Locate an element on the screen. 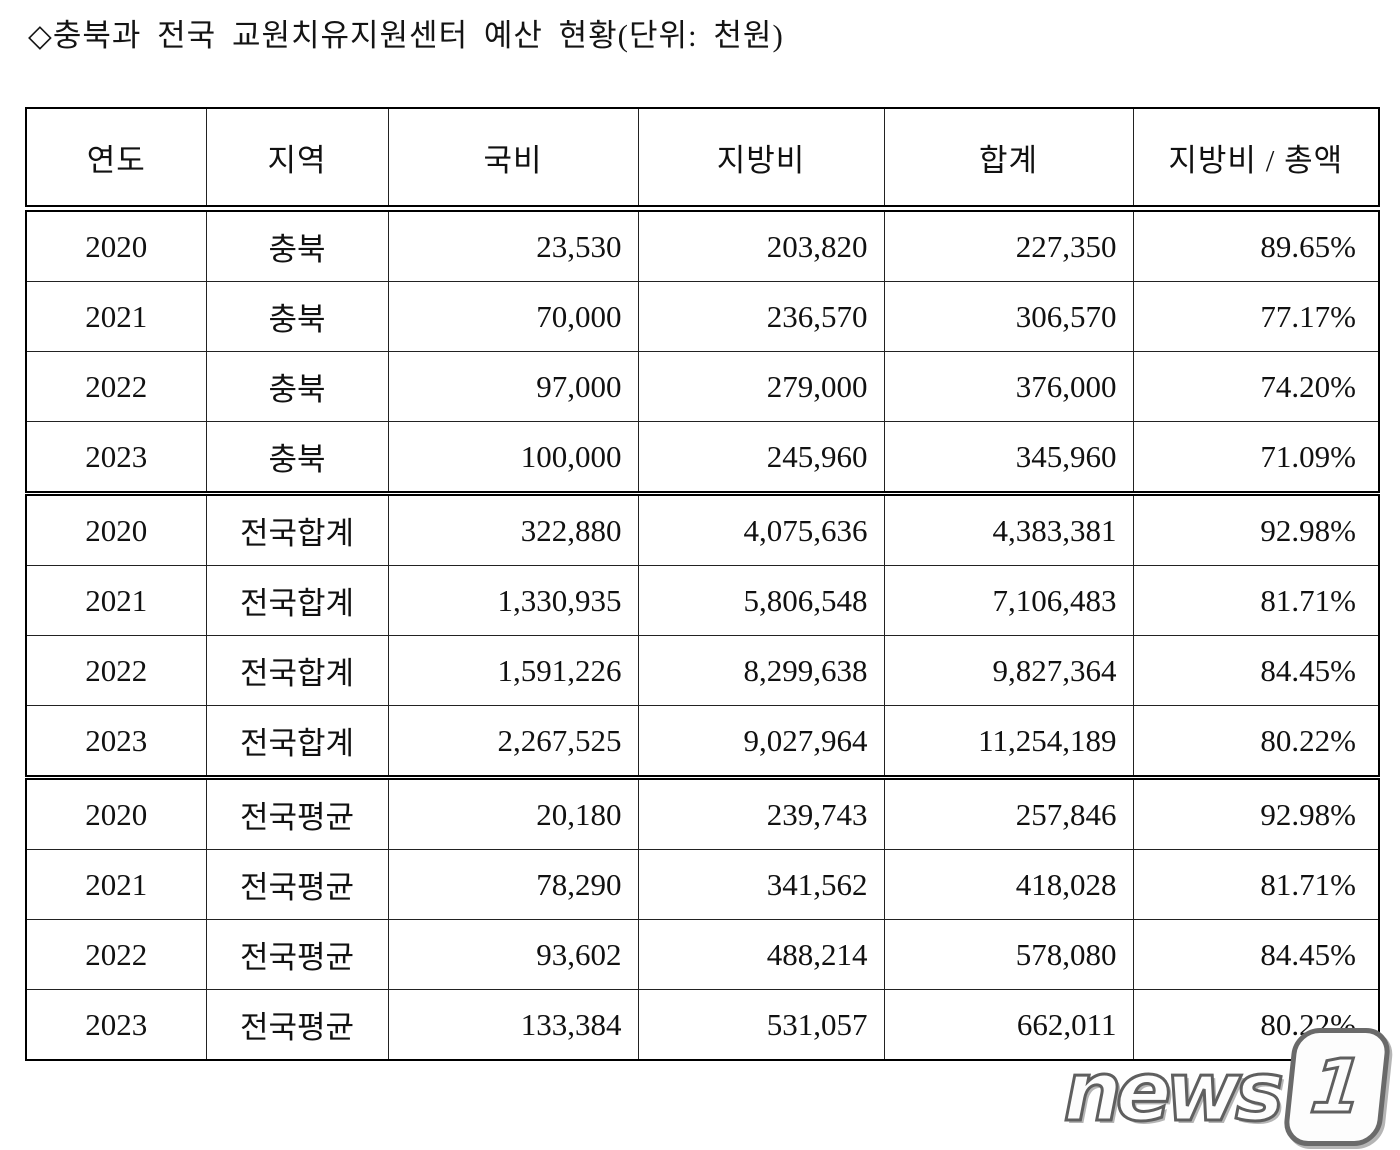 This screenshot has width=1400, height=1150. news1-logo-one-box: 1 is located at coordinates (1337, 1087).